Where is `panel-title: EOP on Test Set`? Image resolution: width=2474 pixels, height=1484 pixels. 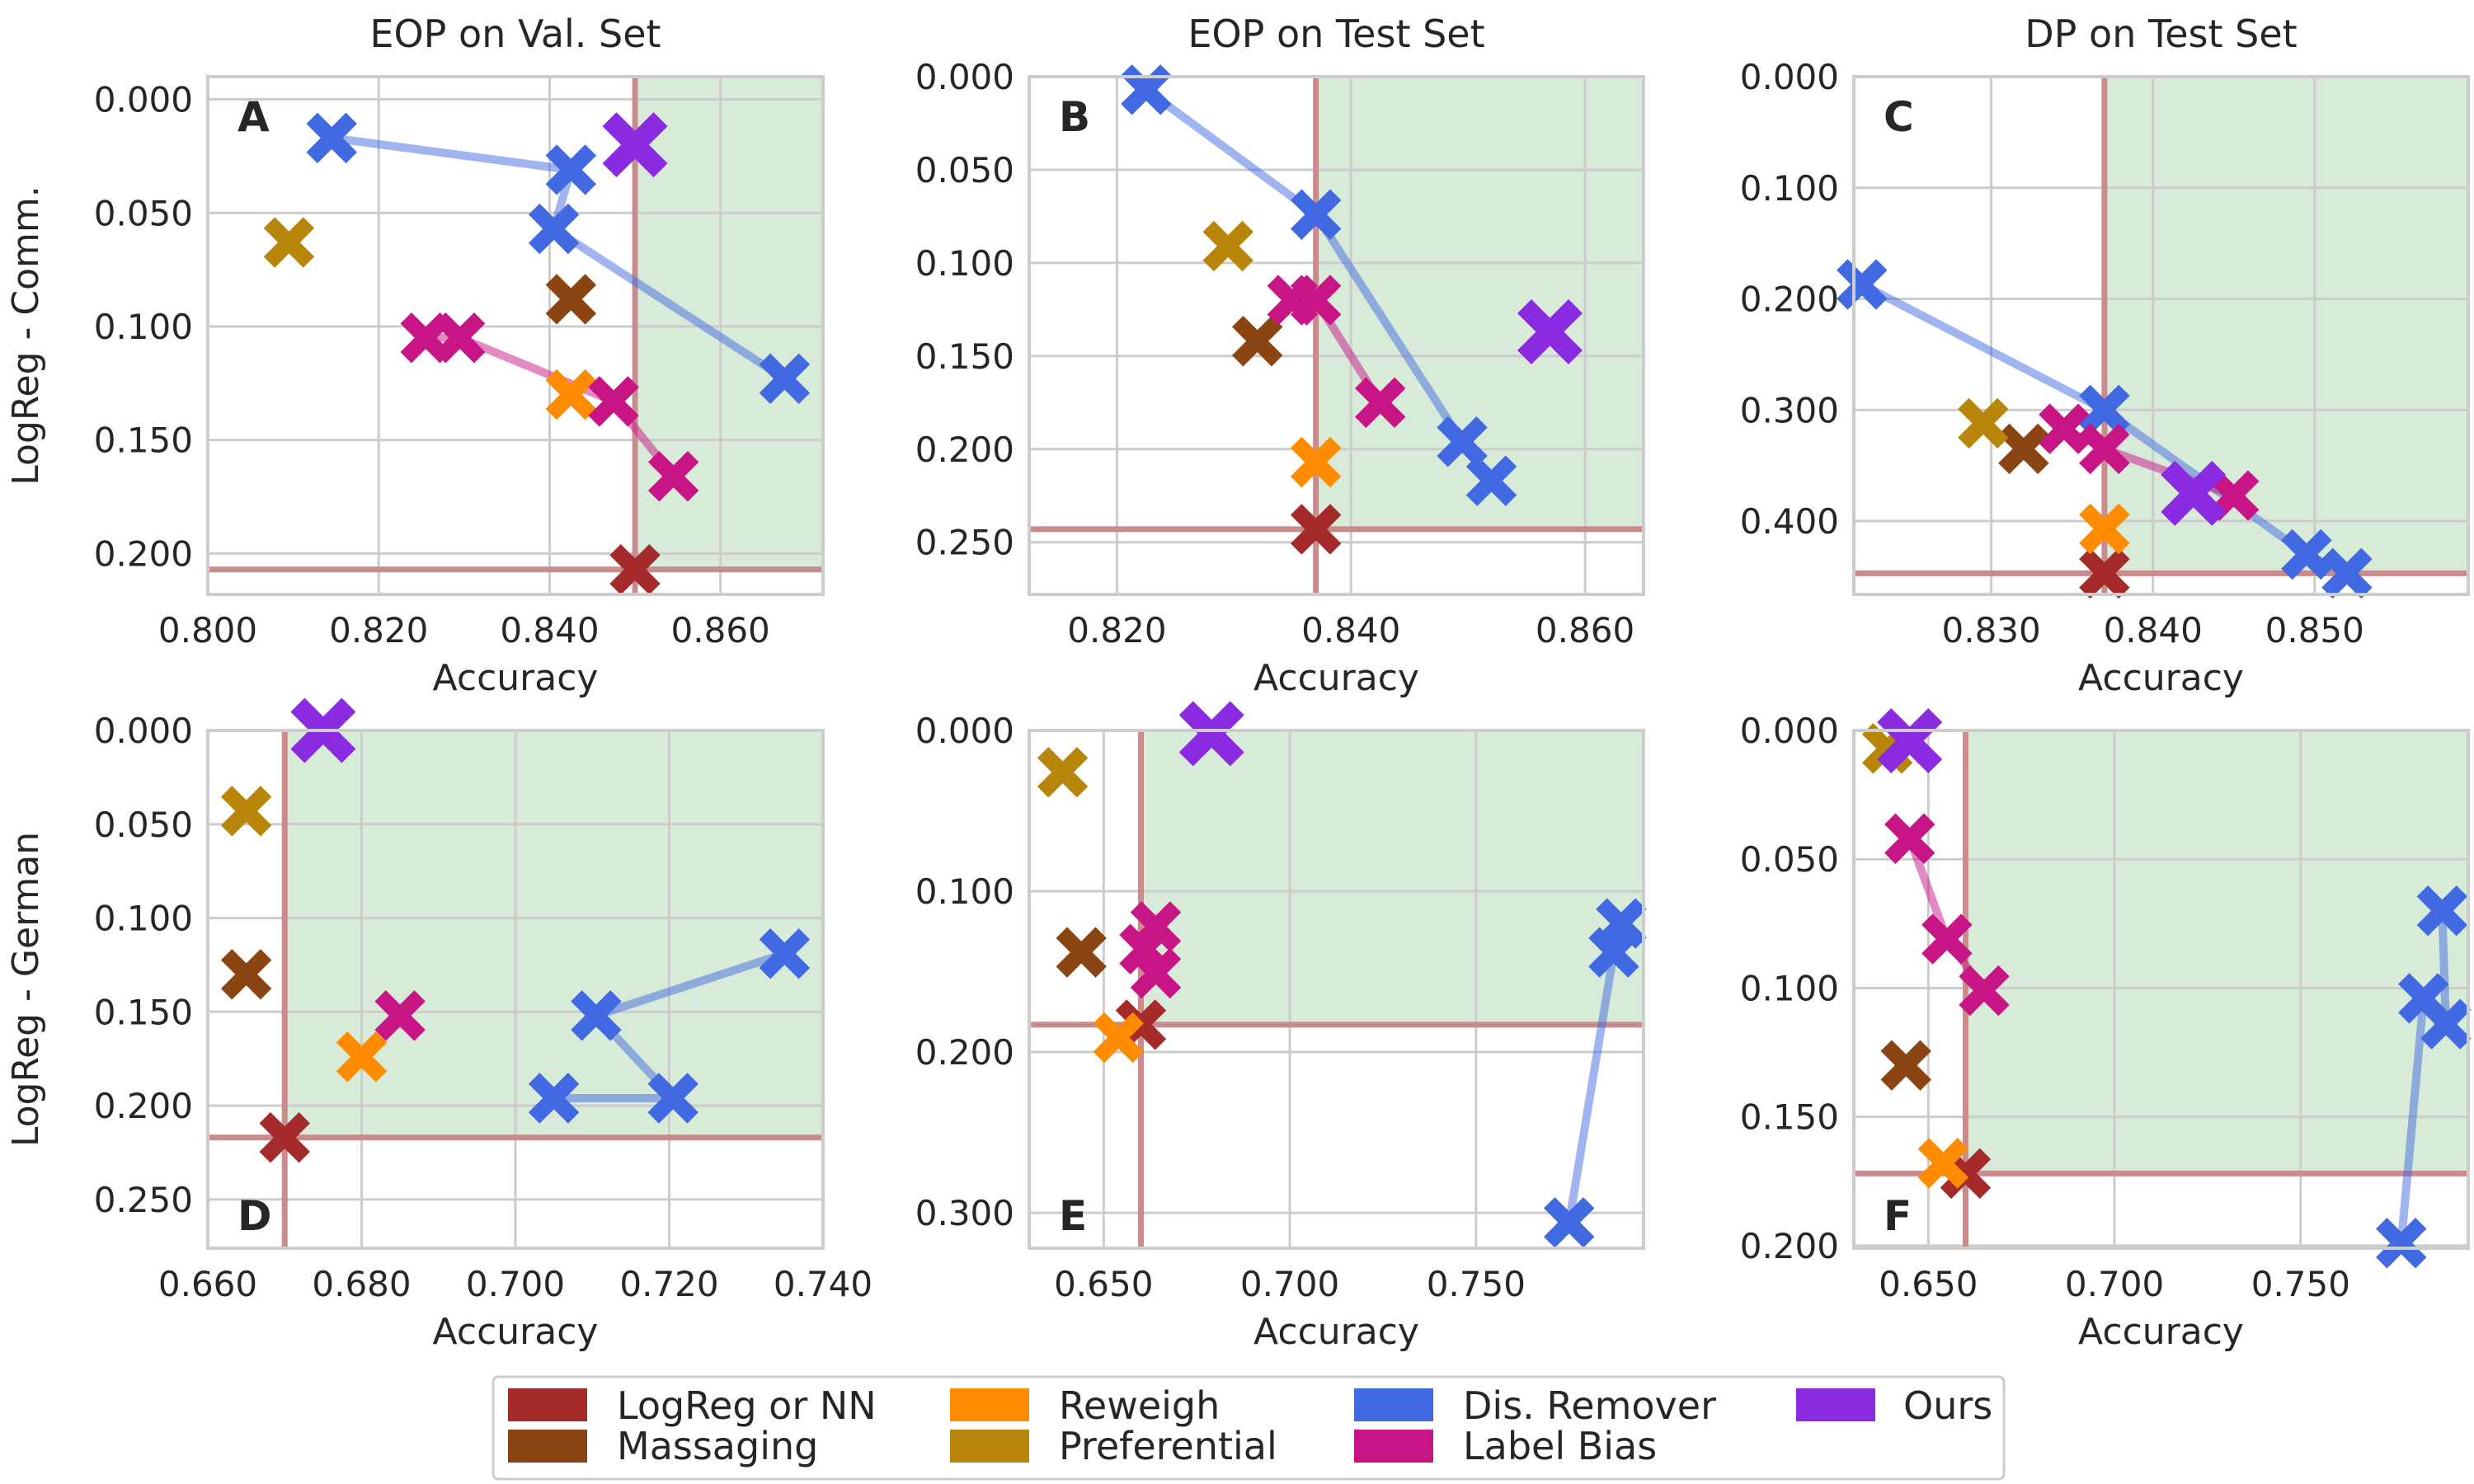 panel-title: EOP on Test Set is located at coordinates (1336, 34).